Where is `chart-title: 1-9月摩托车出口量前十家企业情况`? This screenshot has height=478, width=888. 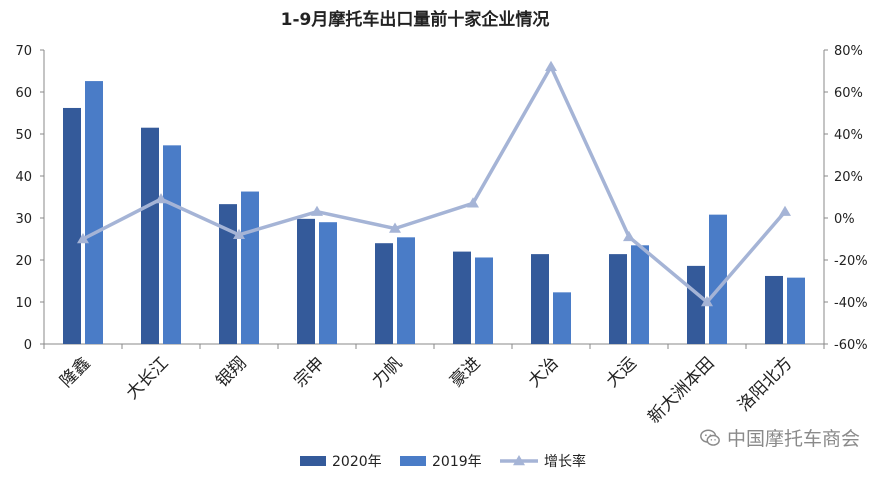 chart-title: 1-9月摩托车出口量前十家企业情况 is located at coordinates (415, 19).